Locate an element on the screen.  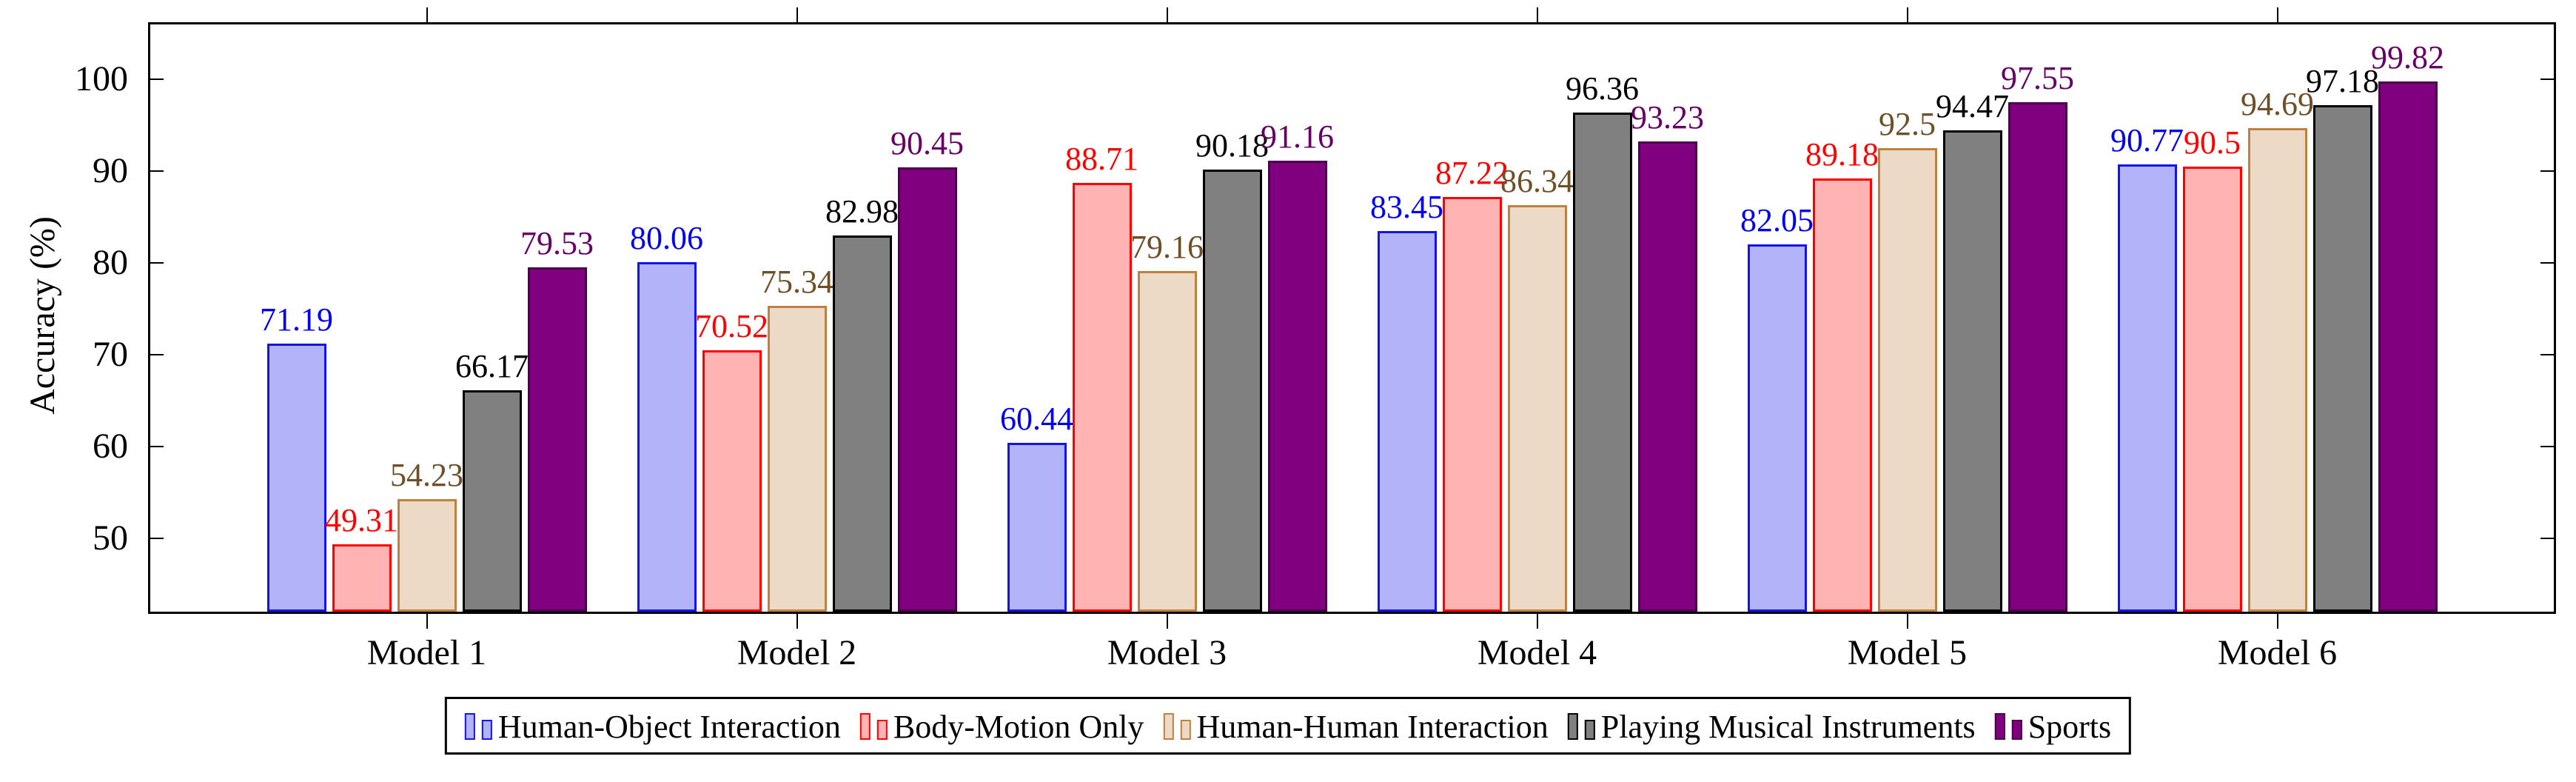
bar-value-label: 79.53 is located at coordinates (557, 242).